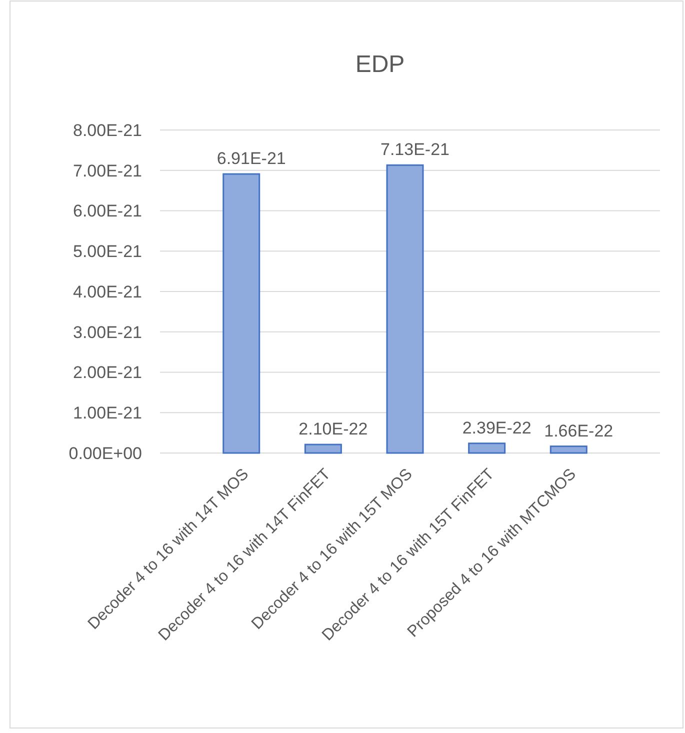  I want to click on data-label: 2.10E-22, so click(333, 429).